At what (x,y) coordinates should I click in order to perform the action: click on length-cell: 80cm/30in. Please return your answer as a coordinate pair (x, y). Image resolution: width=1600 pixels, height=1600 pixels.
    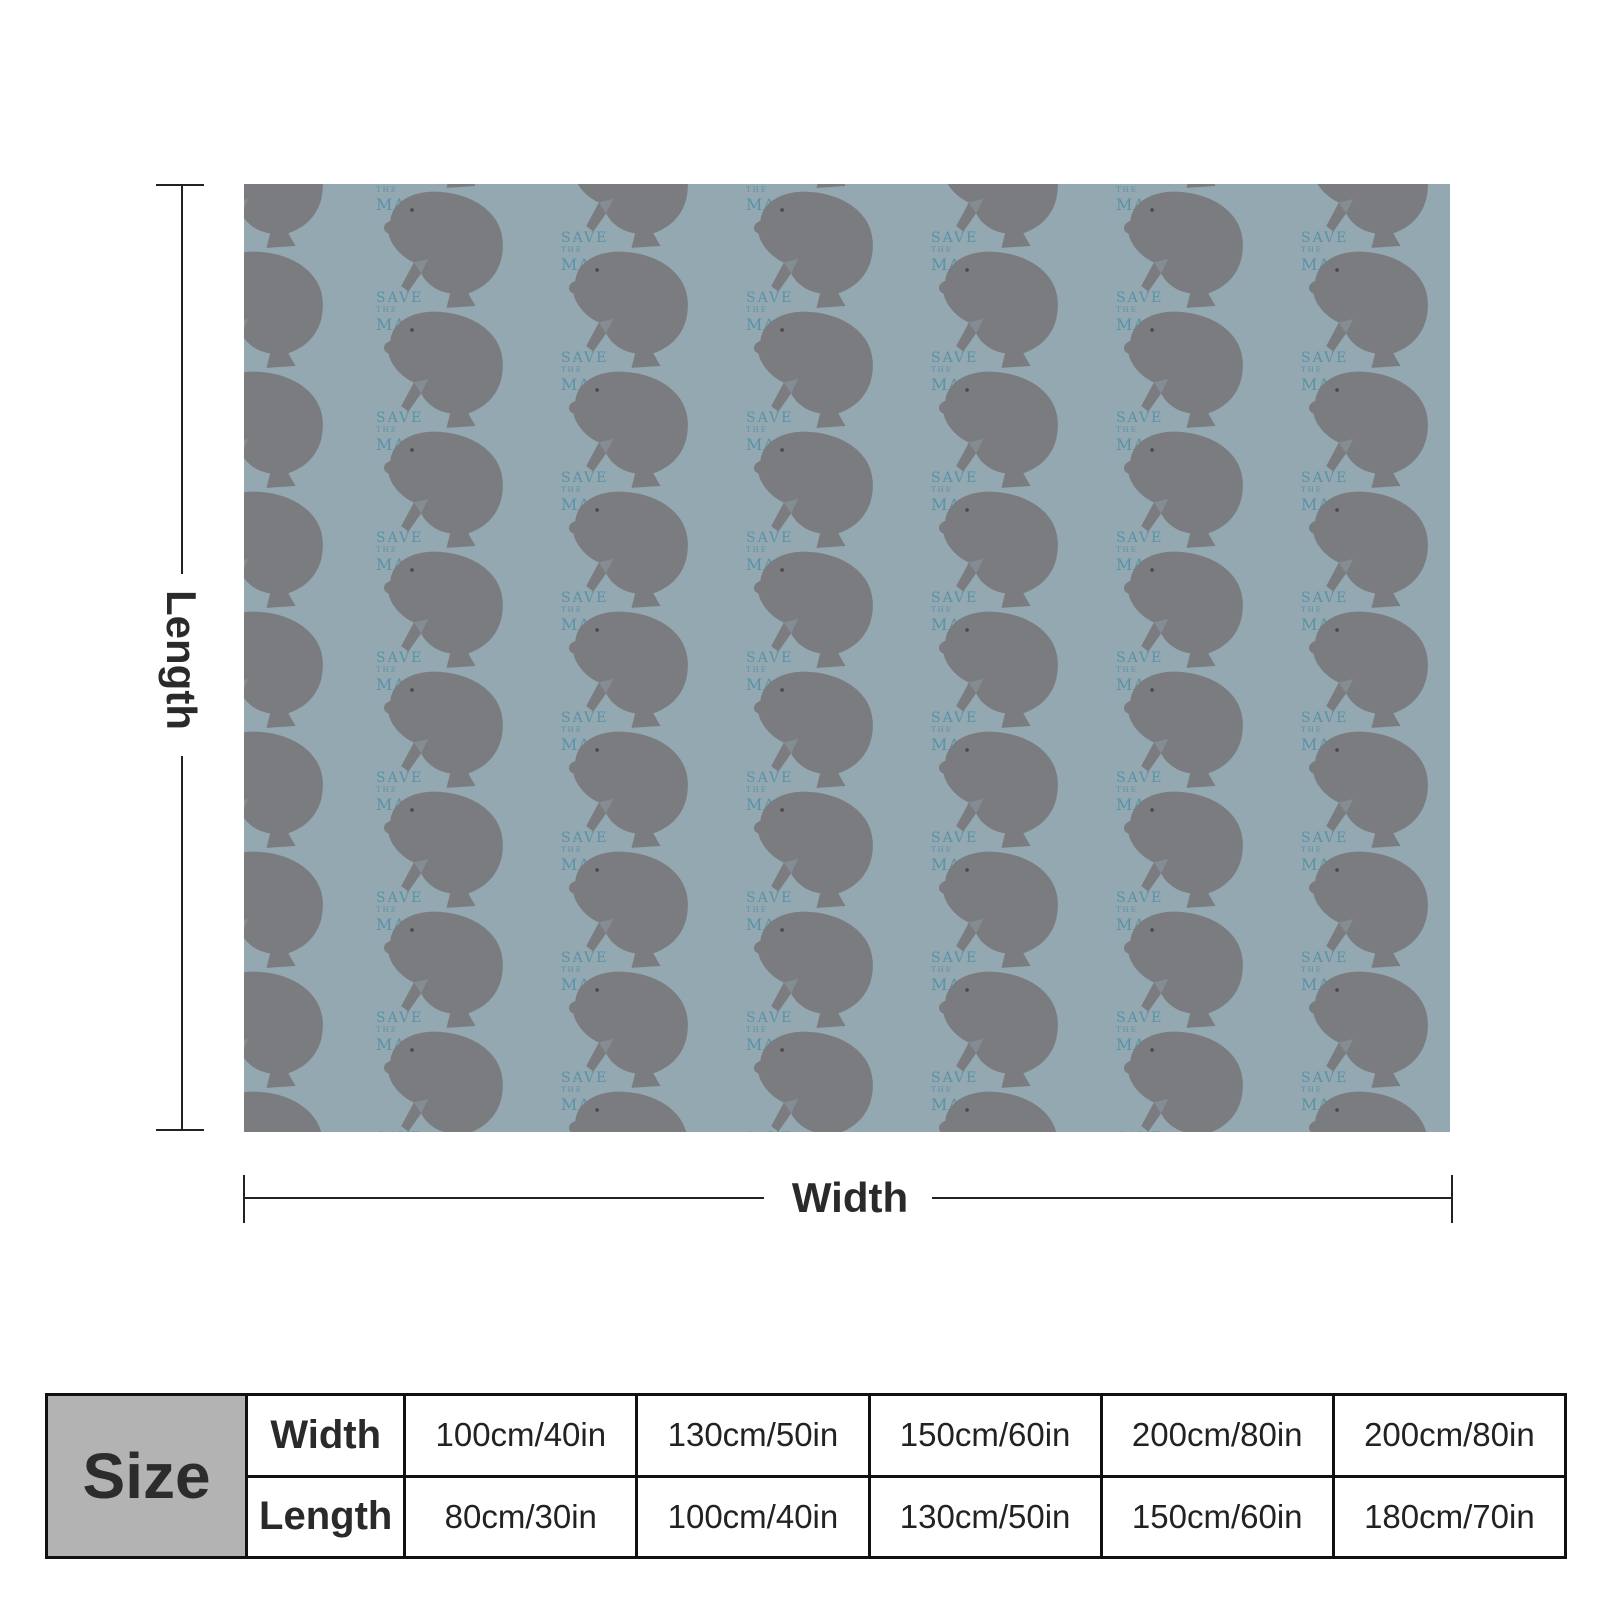
    Looking at the image, I should click on (521, 1516).